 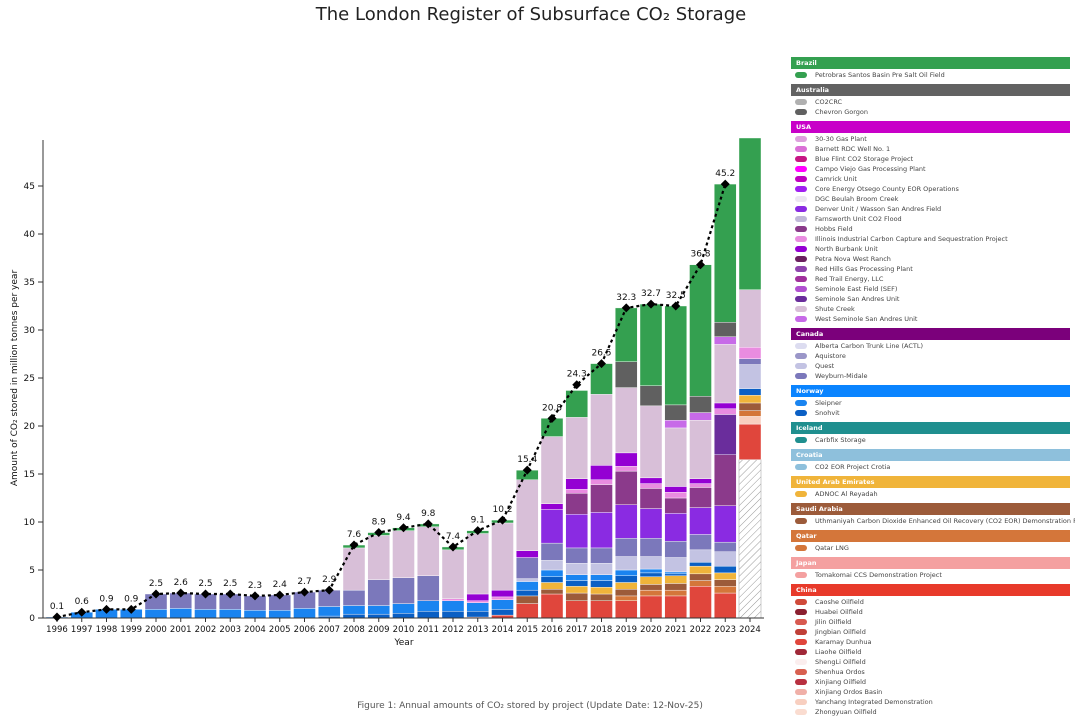 What do you see at coordinates (930, 548) in the screenshot?
I see `legend-item: Qatar LNG` at bounding box center [930, 548].